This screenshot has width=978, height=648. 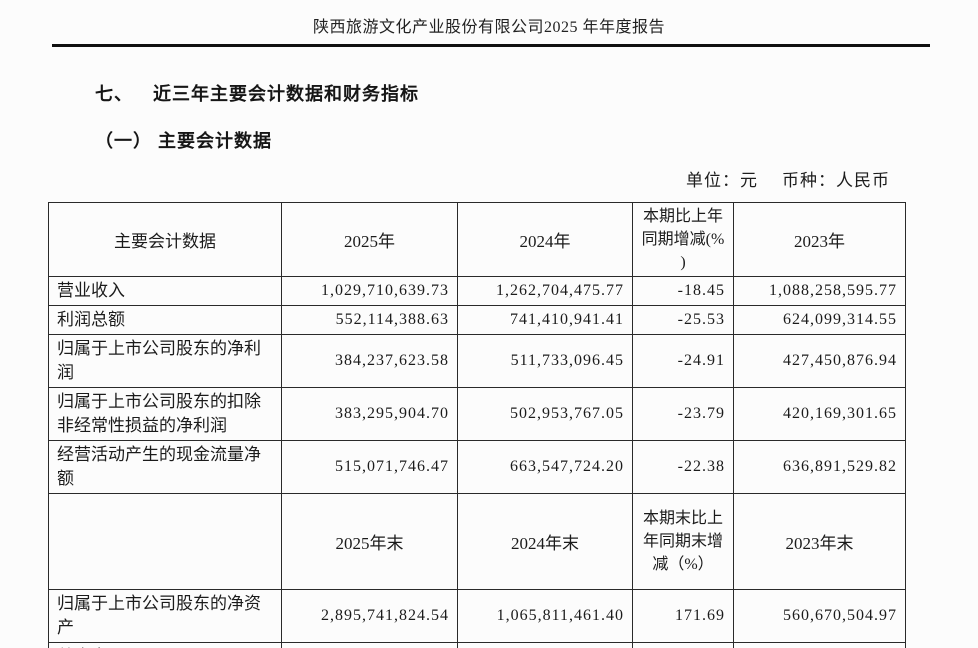 What do you see at coordinates (215, 141) in the screenshot?
I see `subsection-title: 主要会计数据` at bounding box center [215, 141].